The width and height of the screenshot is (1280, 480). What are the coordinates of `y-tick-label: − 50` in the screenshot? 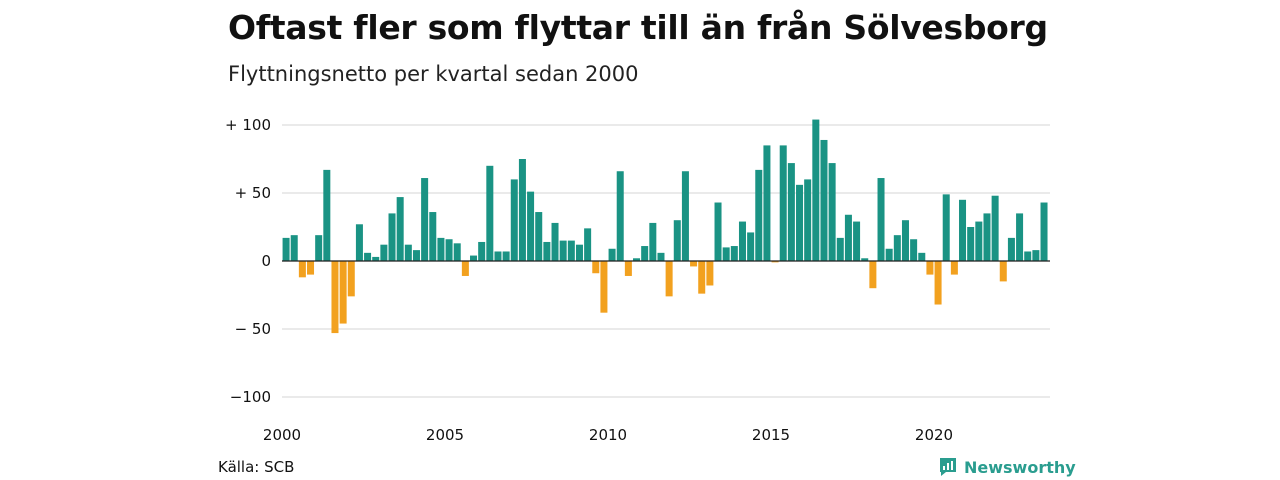 It's located at (253, 329).